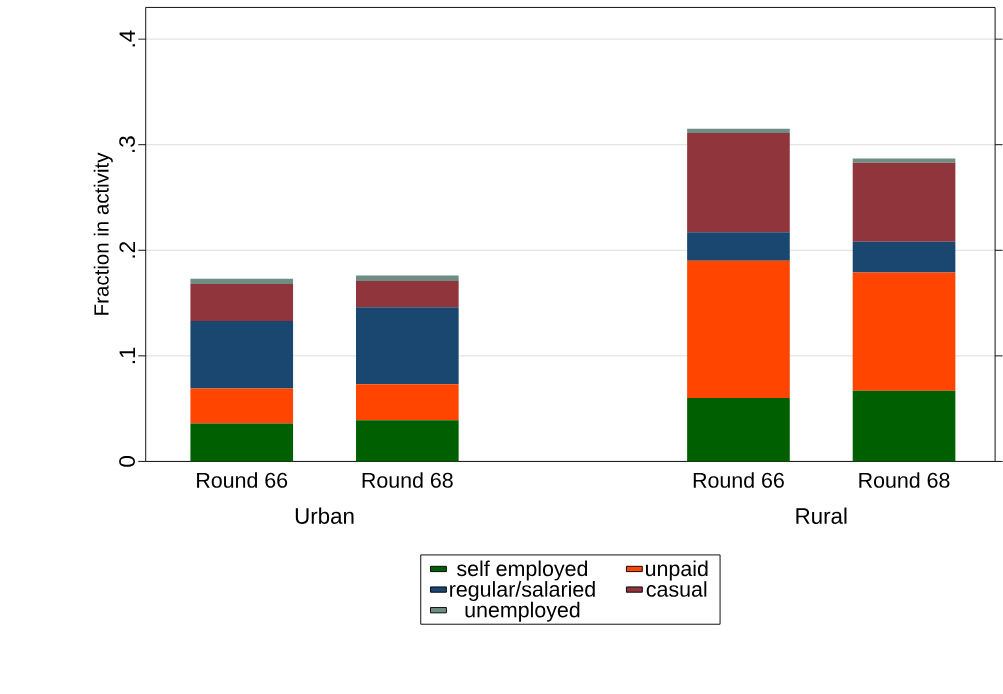  Describe the element at coordinates (324, 516) in the screenshot. I see `text: Urban` at that location.